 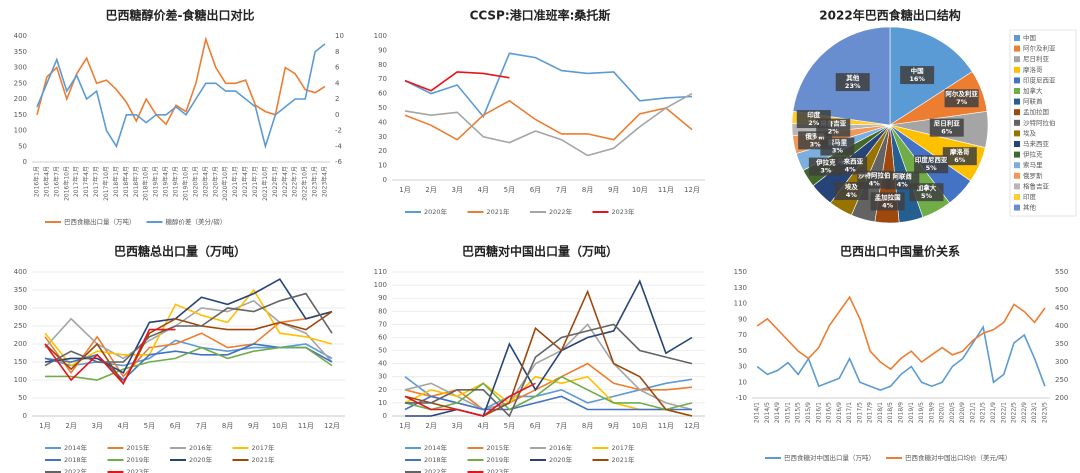 I want to click on data-label-name: 孟加拉国, so click(x=888, y=196).